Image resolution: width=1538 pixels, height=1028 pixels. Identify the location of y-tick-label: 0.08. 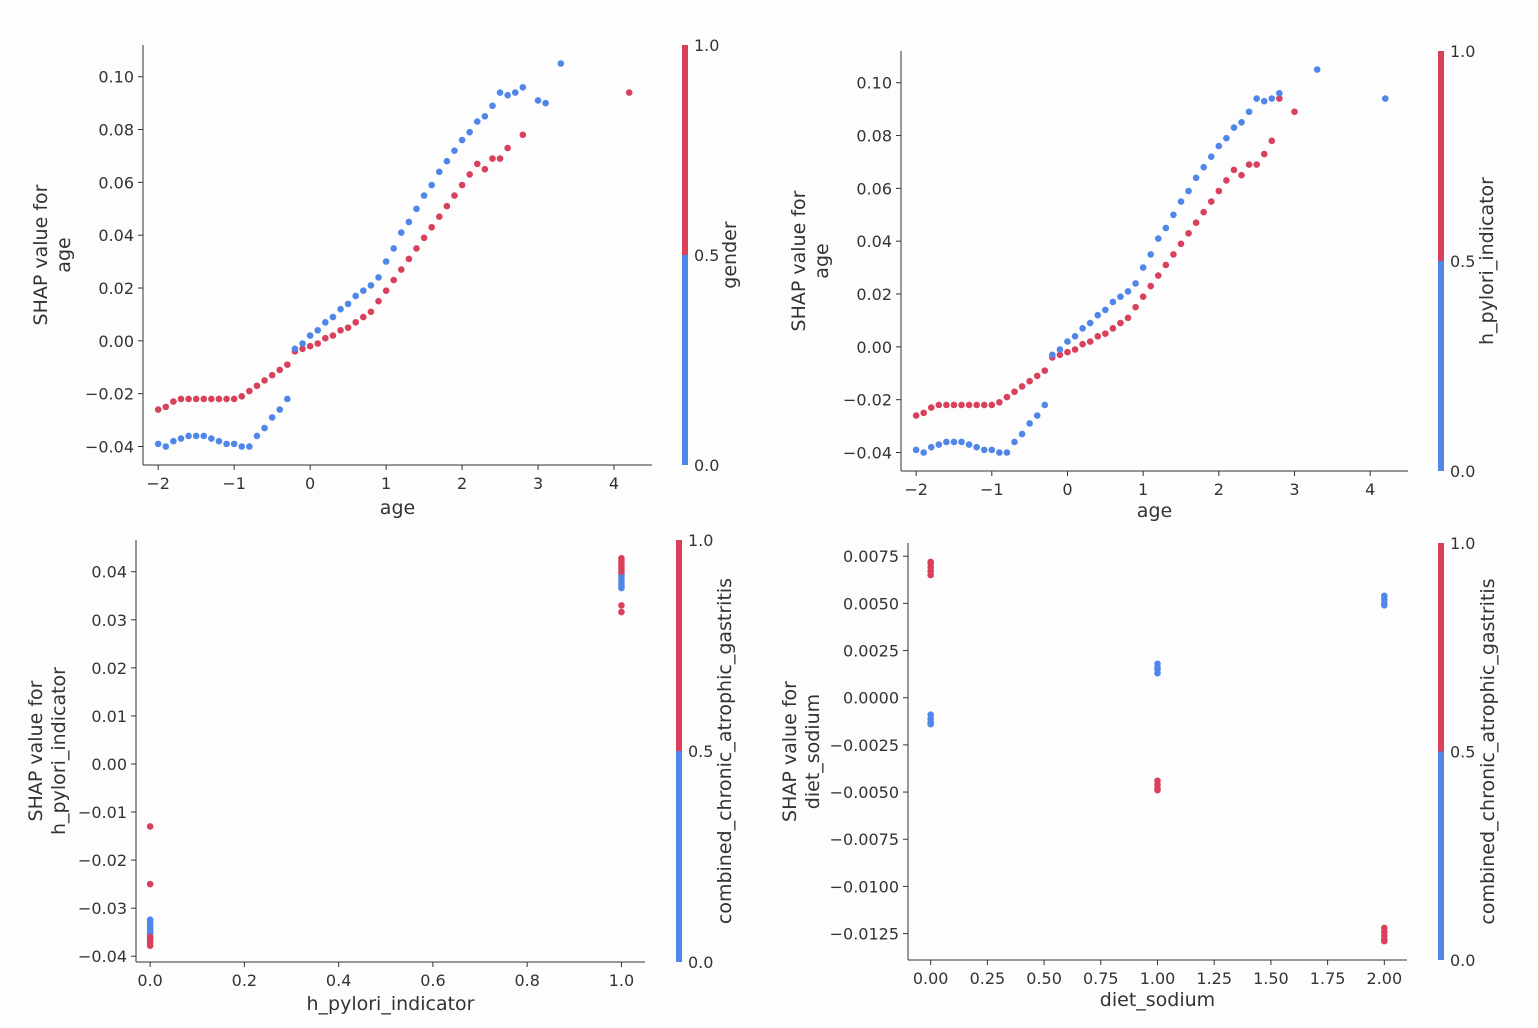
(116, 130).